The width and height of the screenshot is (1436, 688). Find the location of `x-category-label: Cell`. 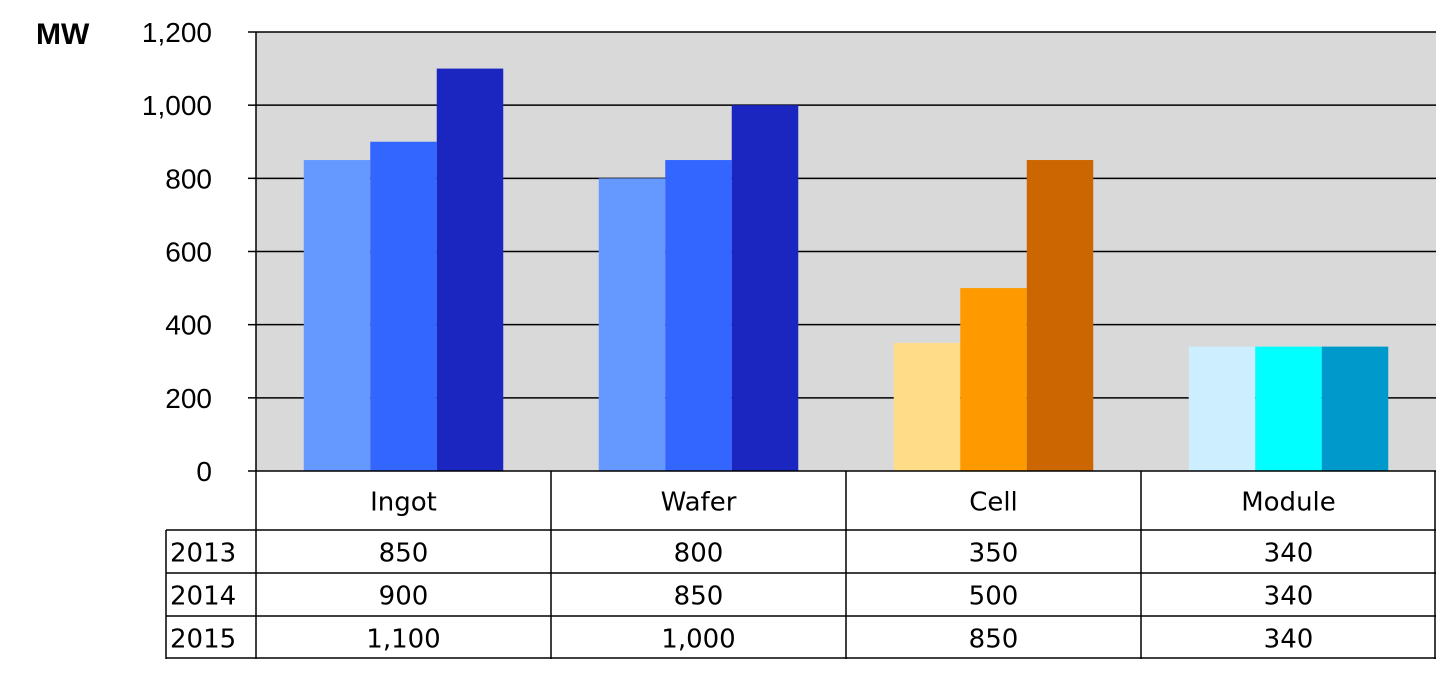

x-category-label: Cell is located at coordinates (993, 503).